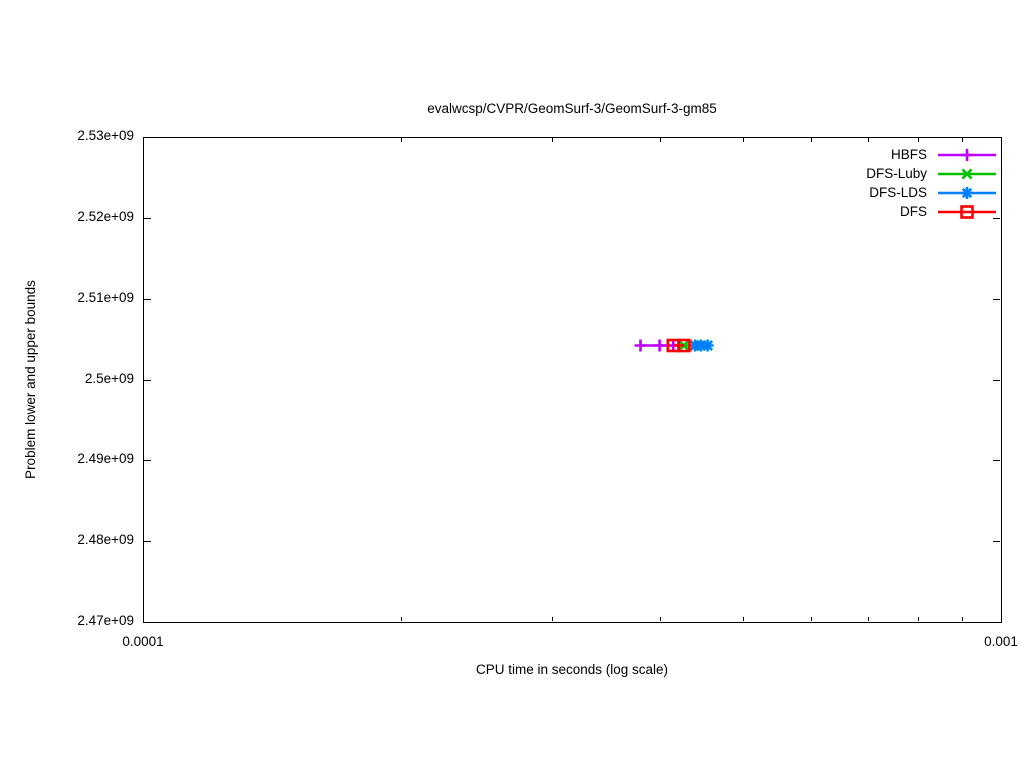 The width and height of the screenshot is (1024, 768). Describe the element at coordinates (105, 135) in the screenshot. I see `y-tick-label: 2.53e+09` at that location.